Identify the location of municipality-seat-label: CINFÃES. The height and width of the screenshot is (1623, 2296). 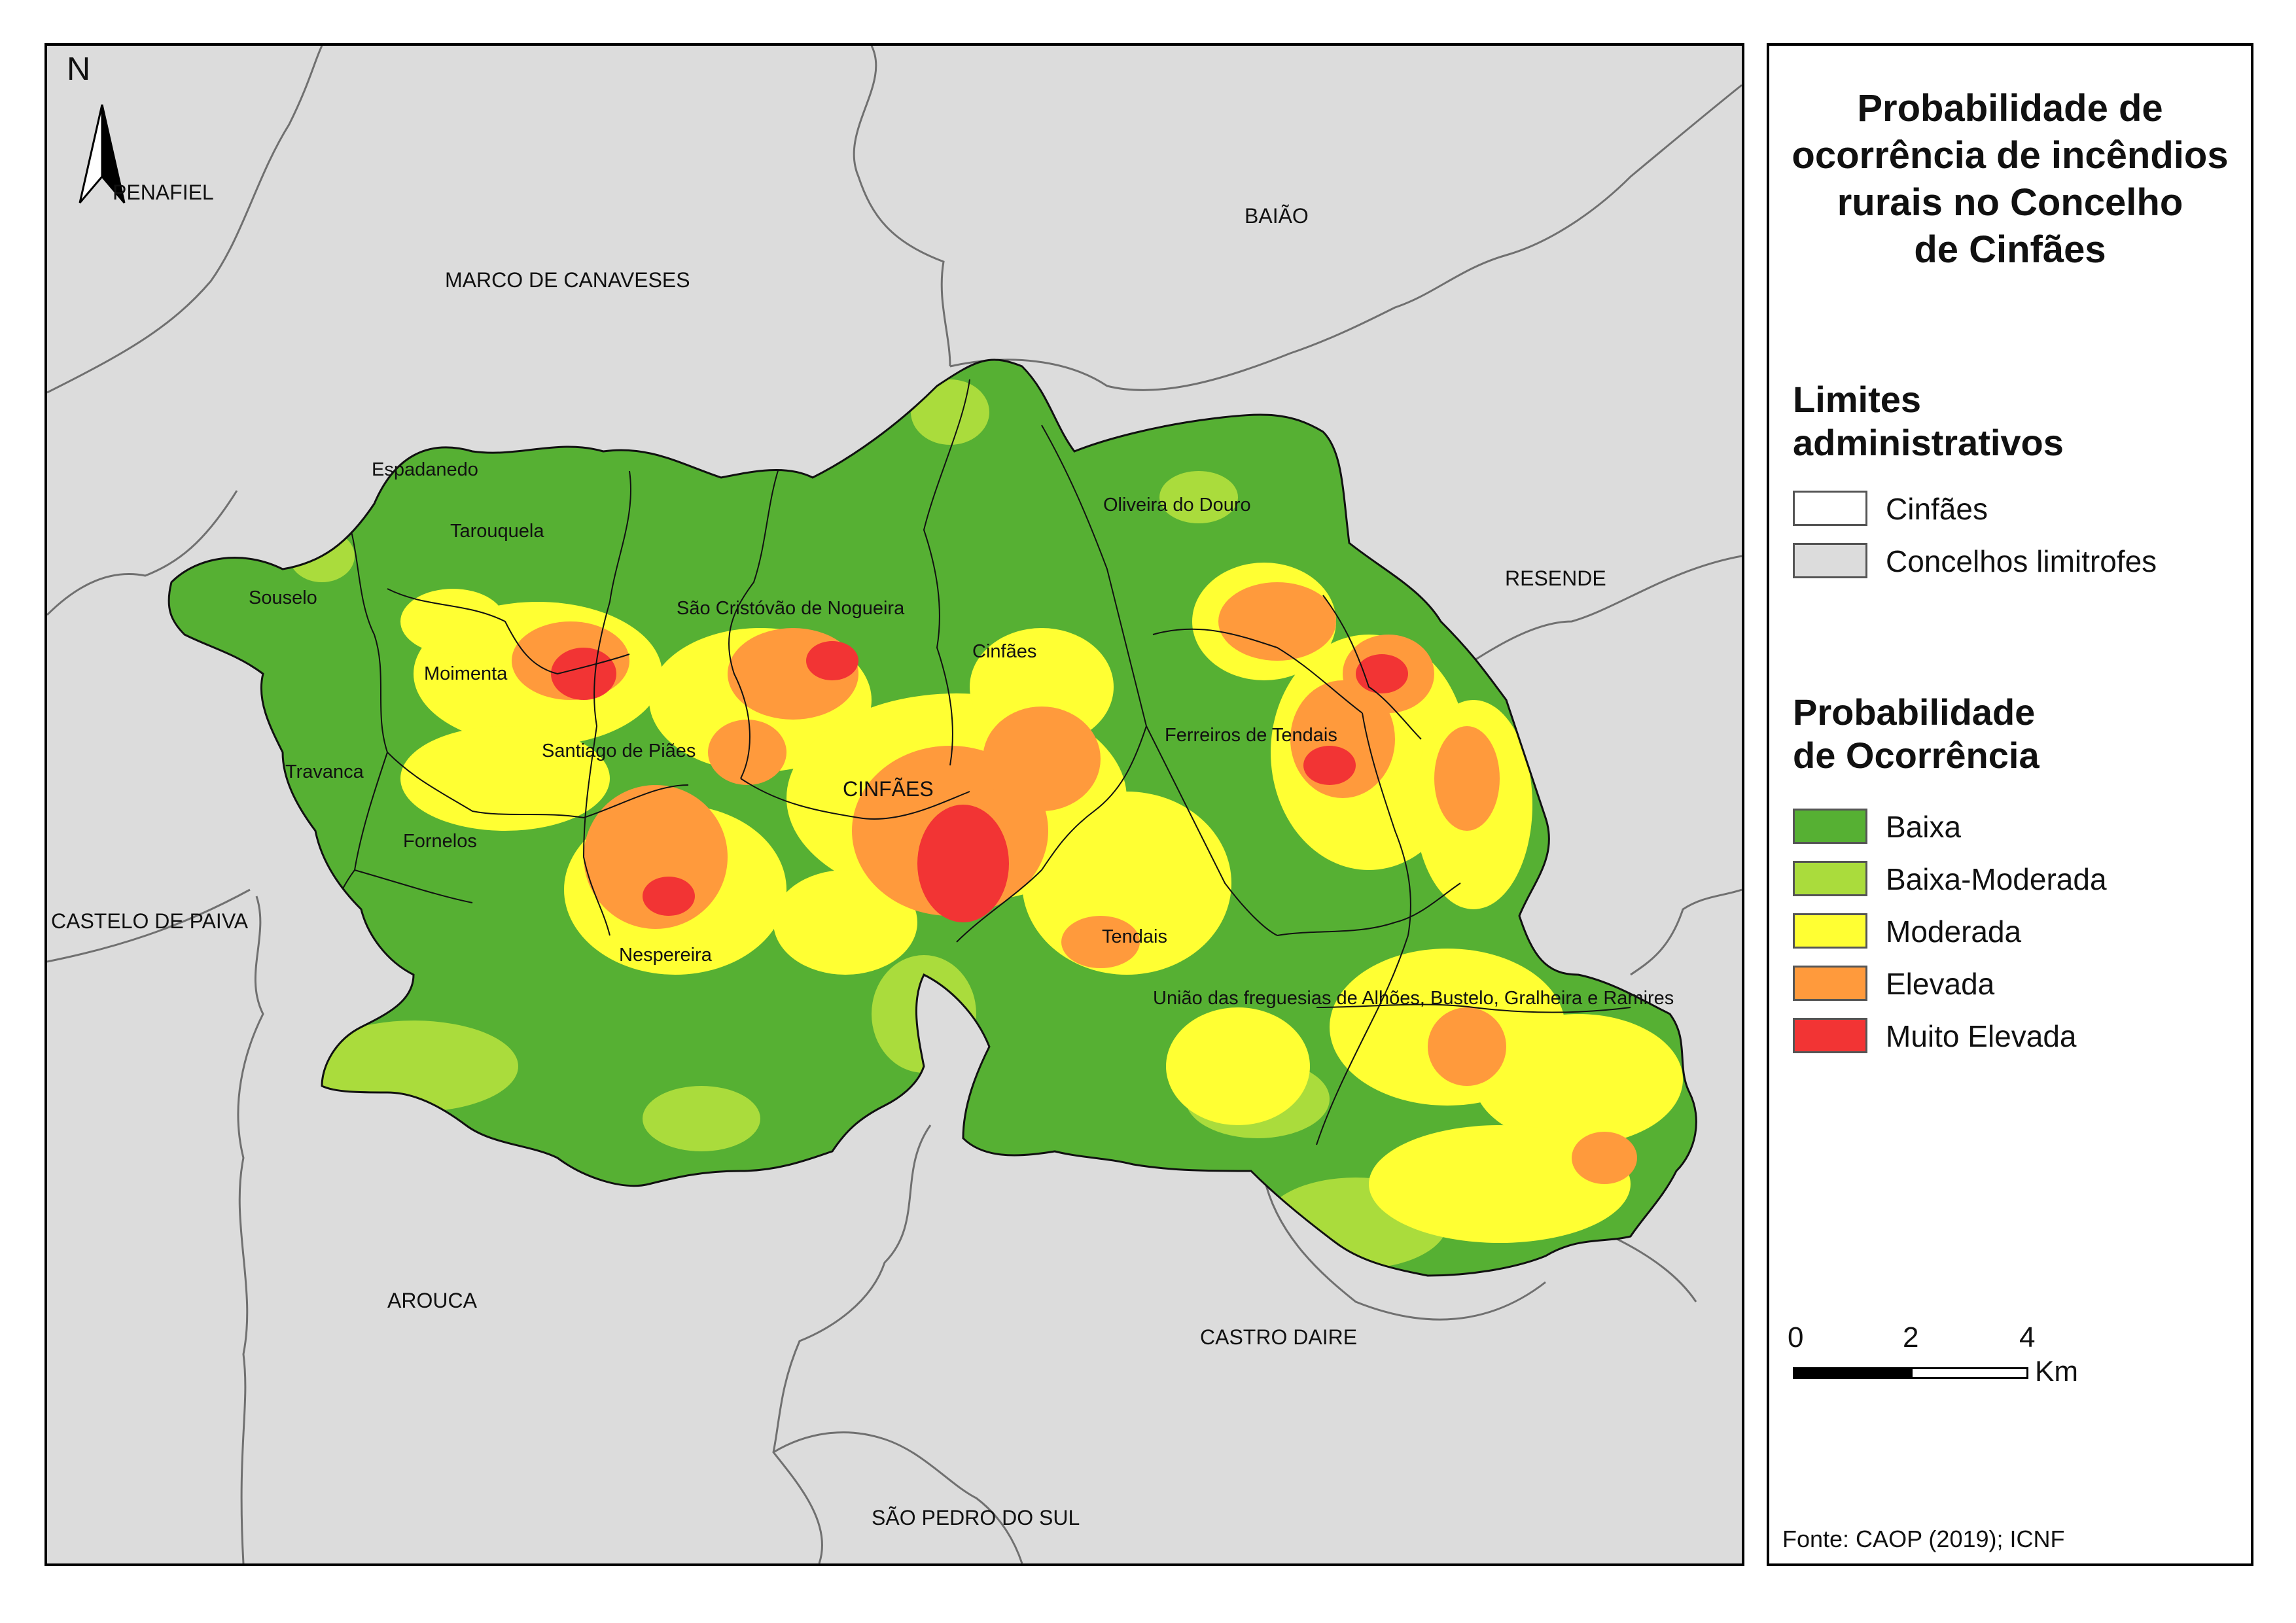
(889, 789).